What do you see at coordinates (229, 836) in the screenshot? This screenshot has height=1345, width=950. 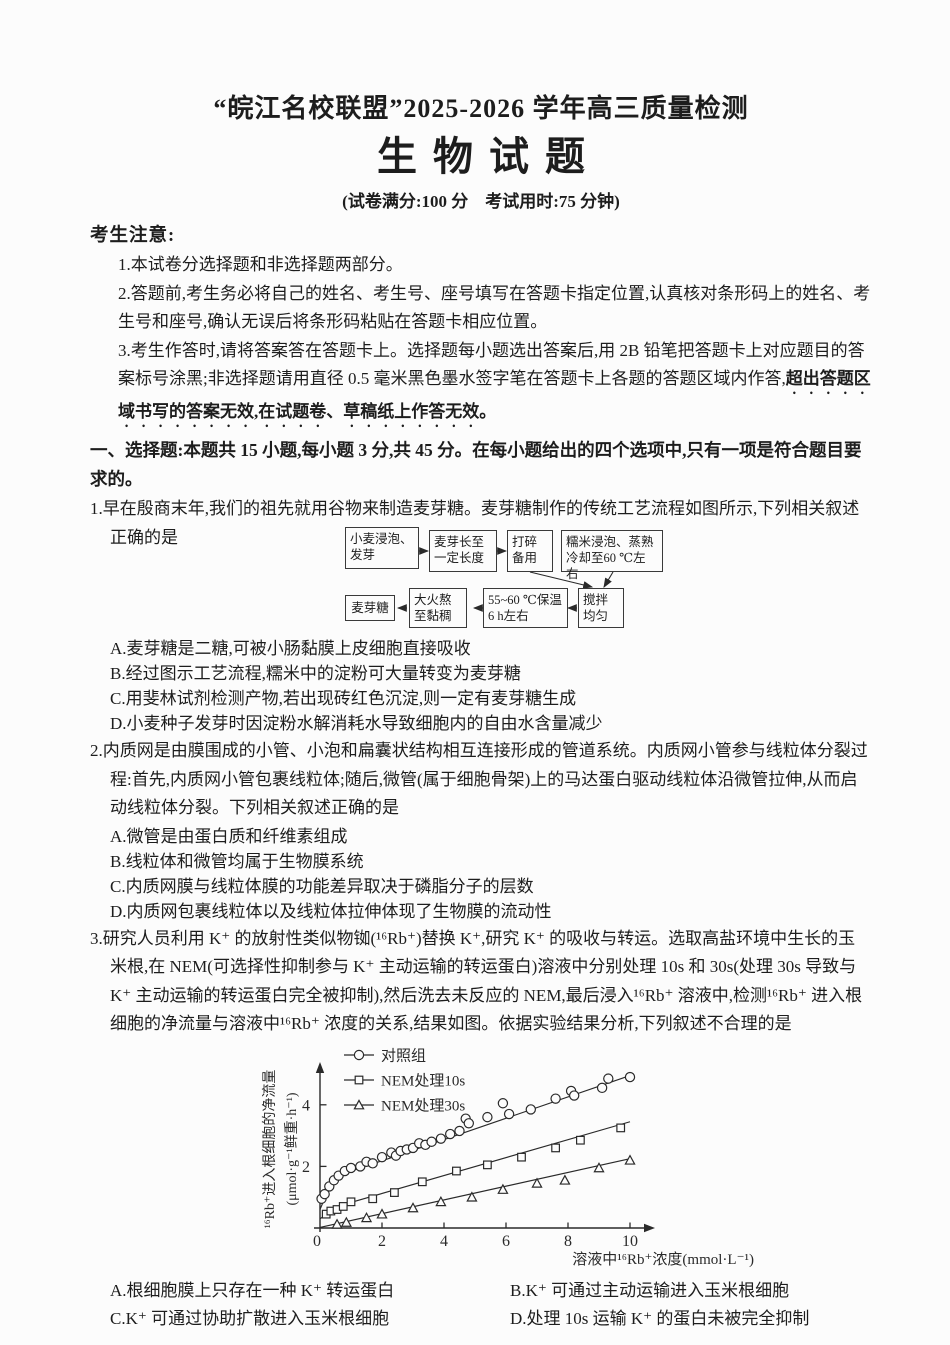 I see `q2-option-a: A.微管是由蛋白质和纤维素组成` at bounding box center [229, 836].